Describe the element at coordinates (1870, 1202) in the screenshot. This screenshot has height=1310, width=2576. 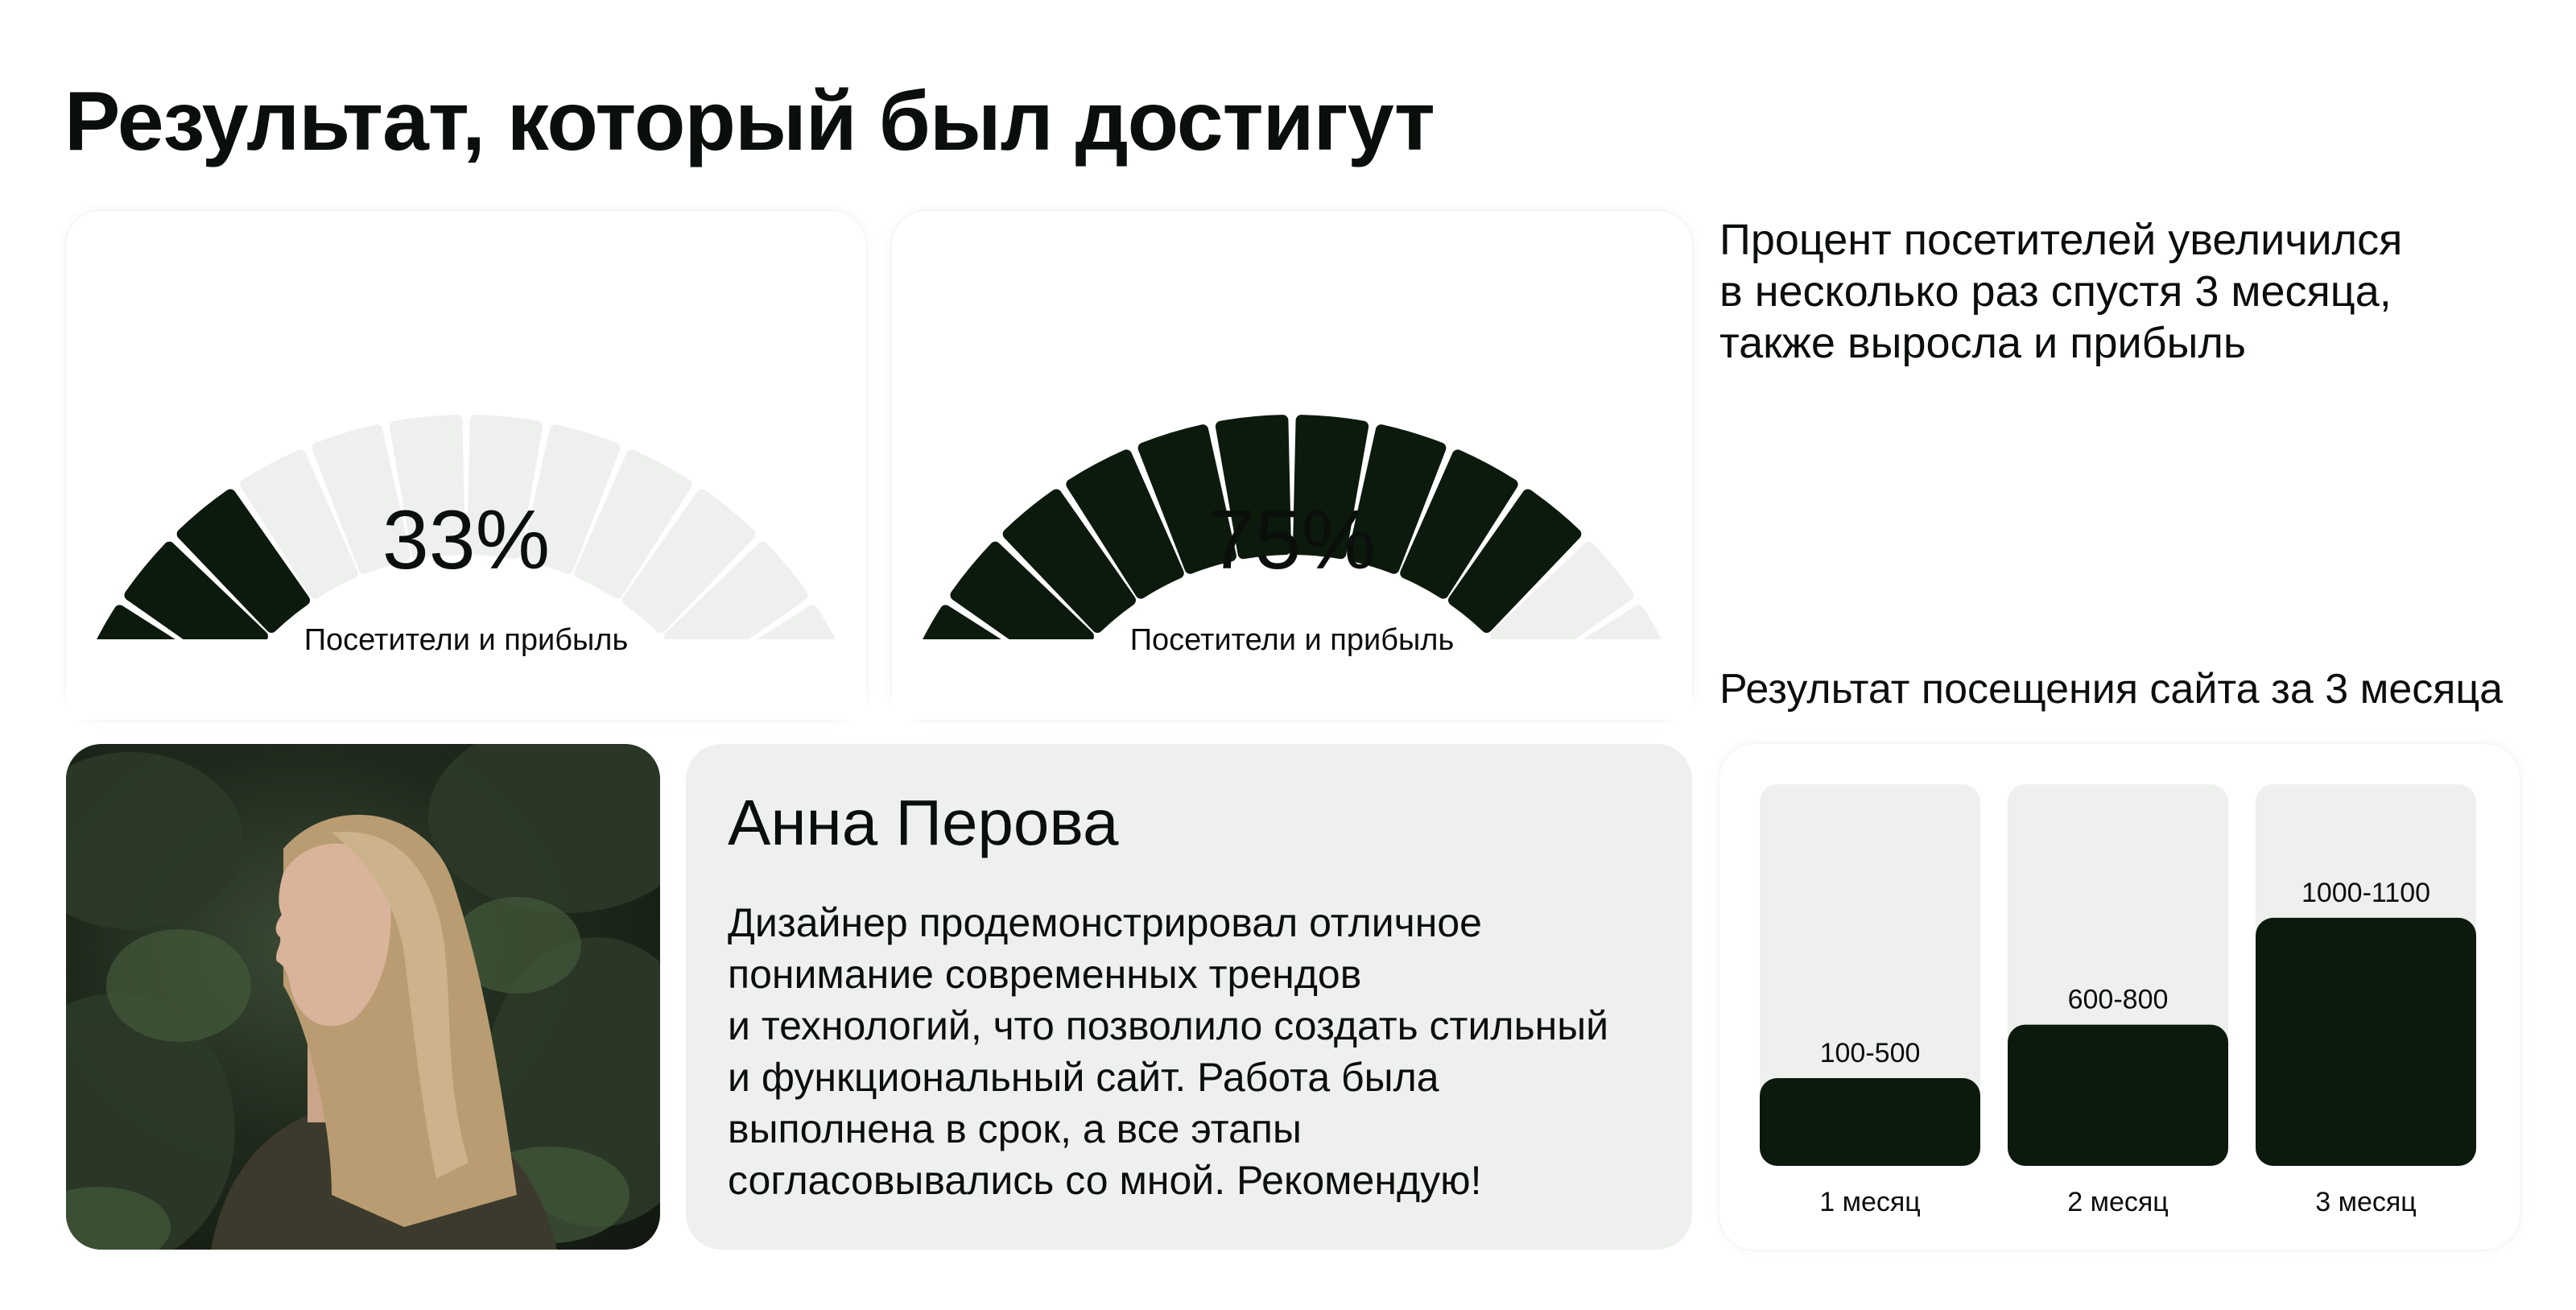
I see `bar-1-category-label: 1 месяц` at that location.